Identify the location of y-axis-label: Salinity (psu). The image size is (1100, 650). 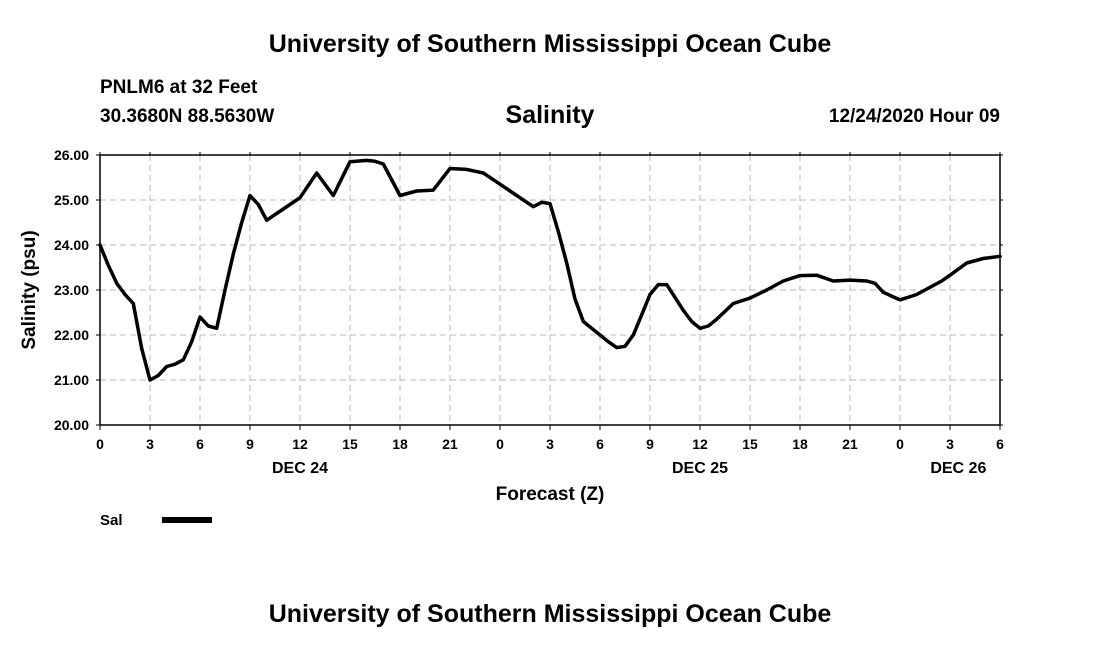
(29, 289).